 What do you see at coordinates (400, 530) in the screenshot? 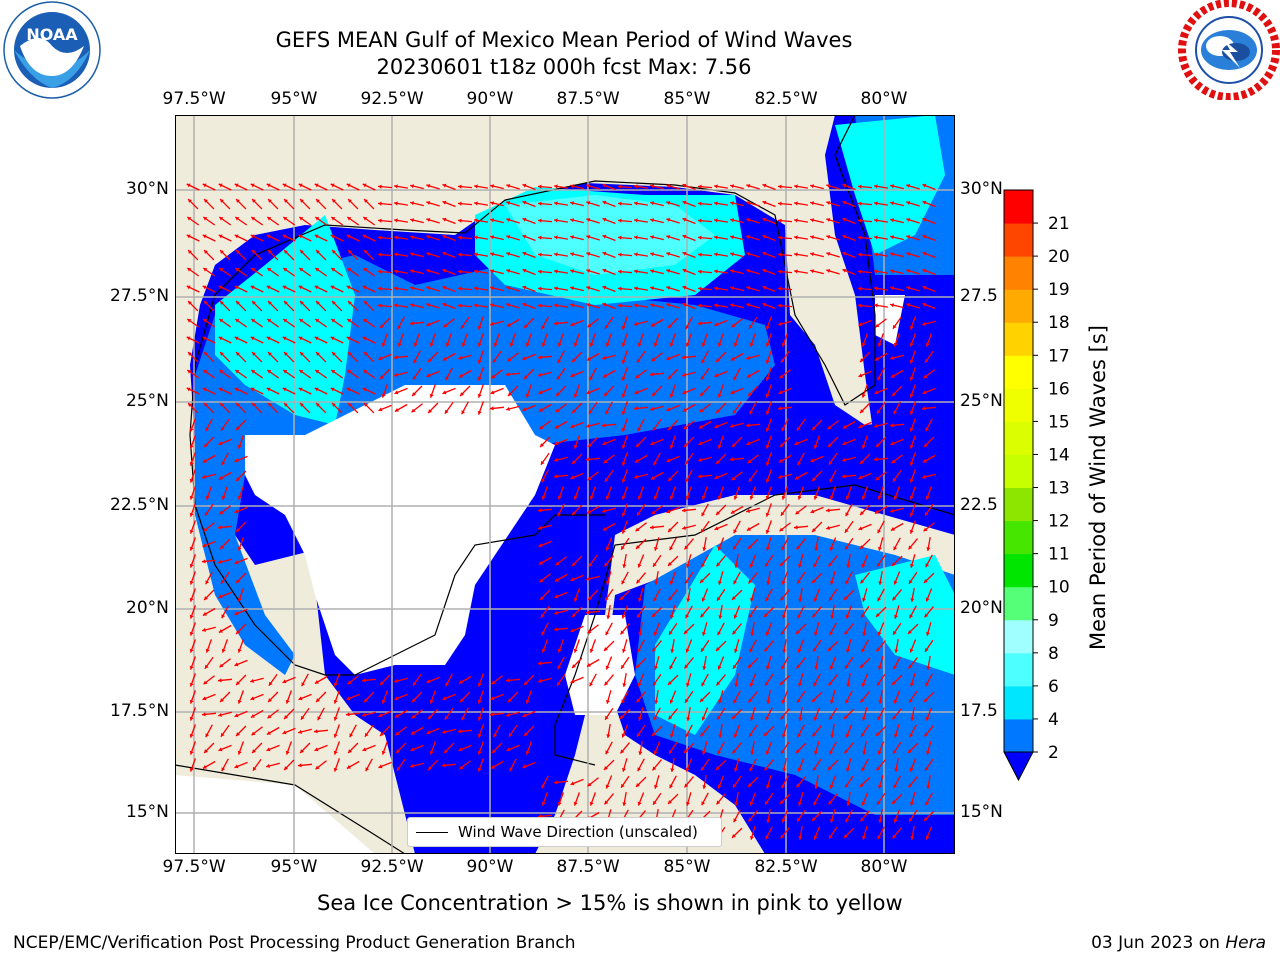
I see `no-data-region-campeche` at bounding box center [400, 530].